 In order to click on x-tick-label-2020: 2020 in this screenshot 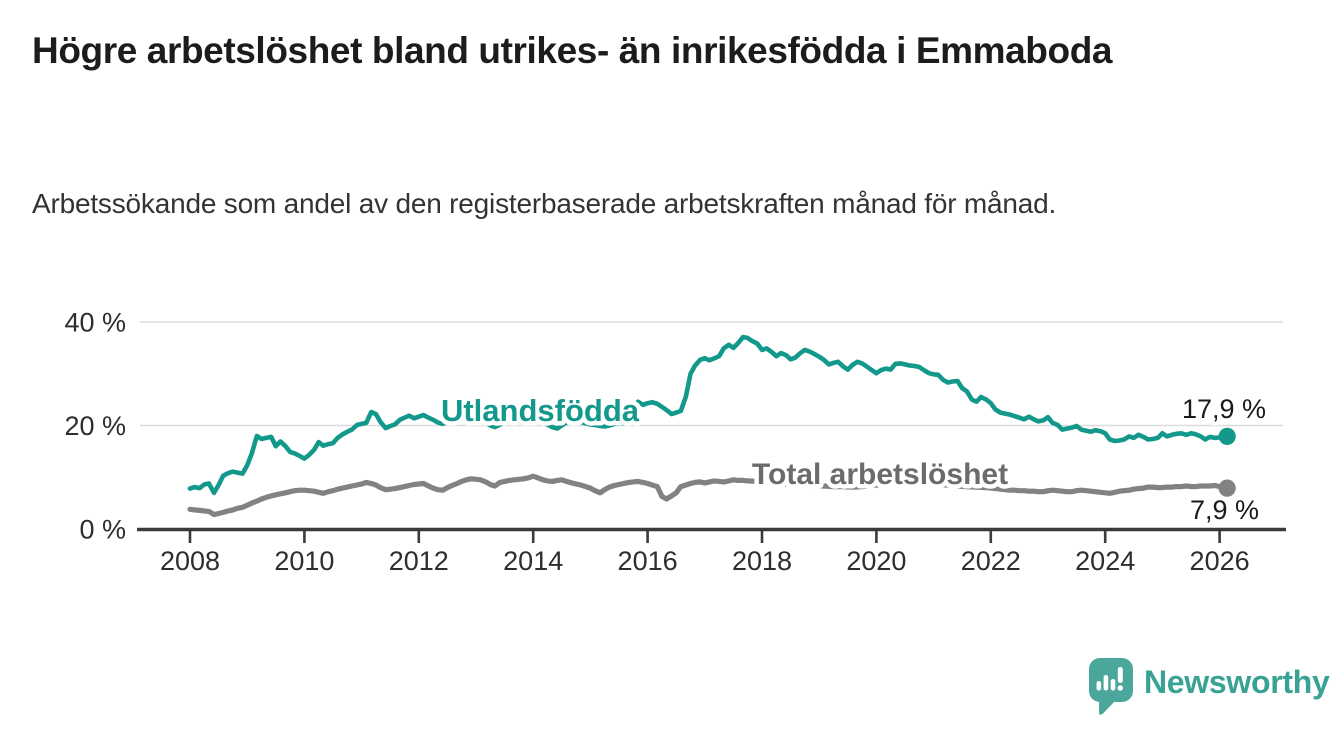, I will do `click(876, 561)`.